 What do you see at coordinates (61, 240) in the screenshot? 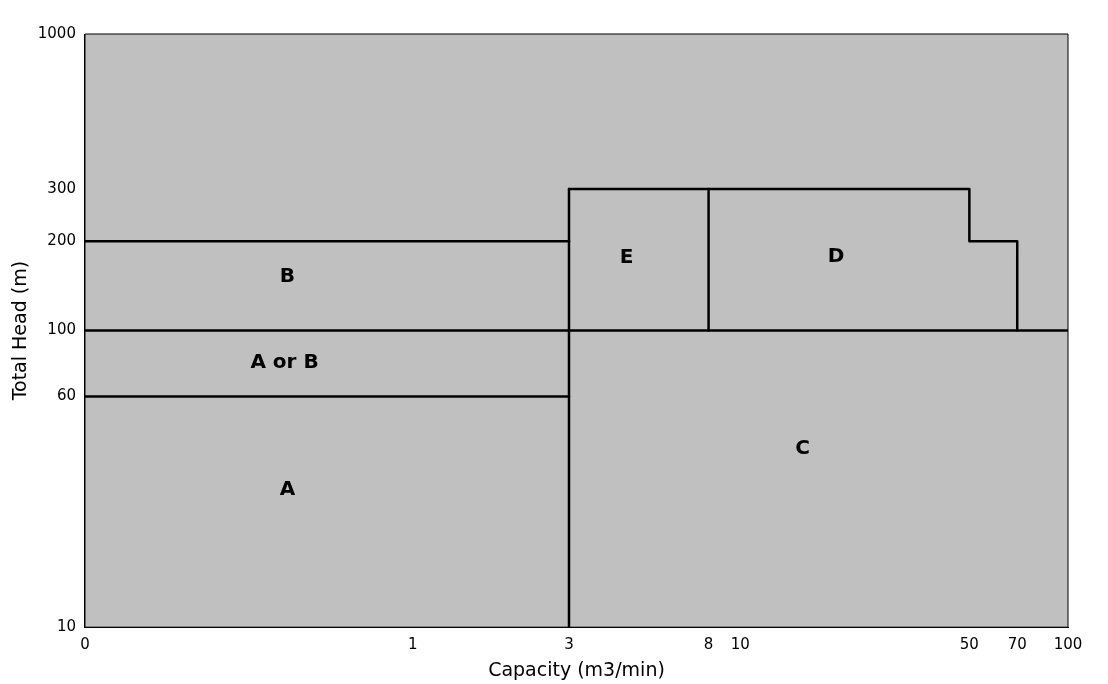
I see `y-tick-label: 200` at bounding box center [61, 240].